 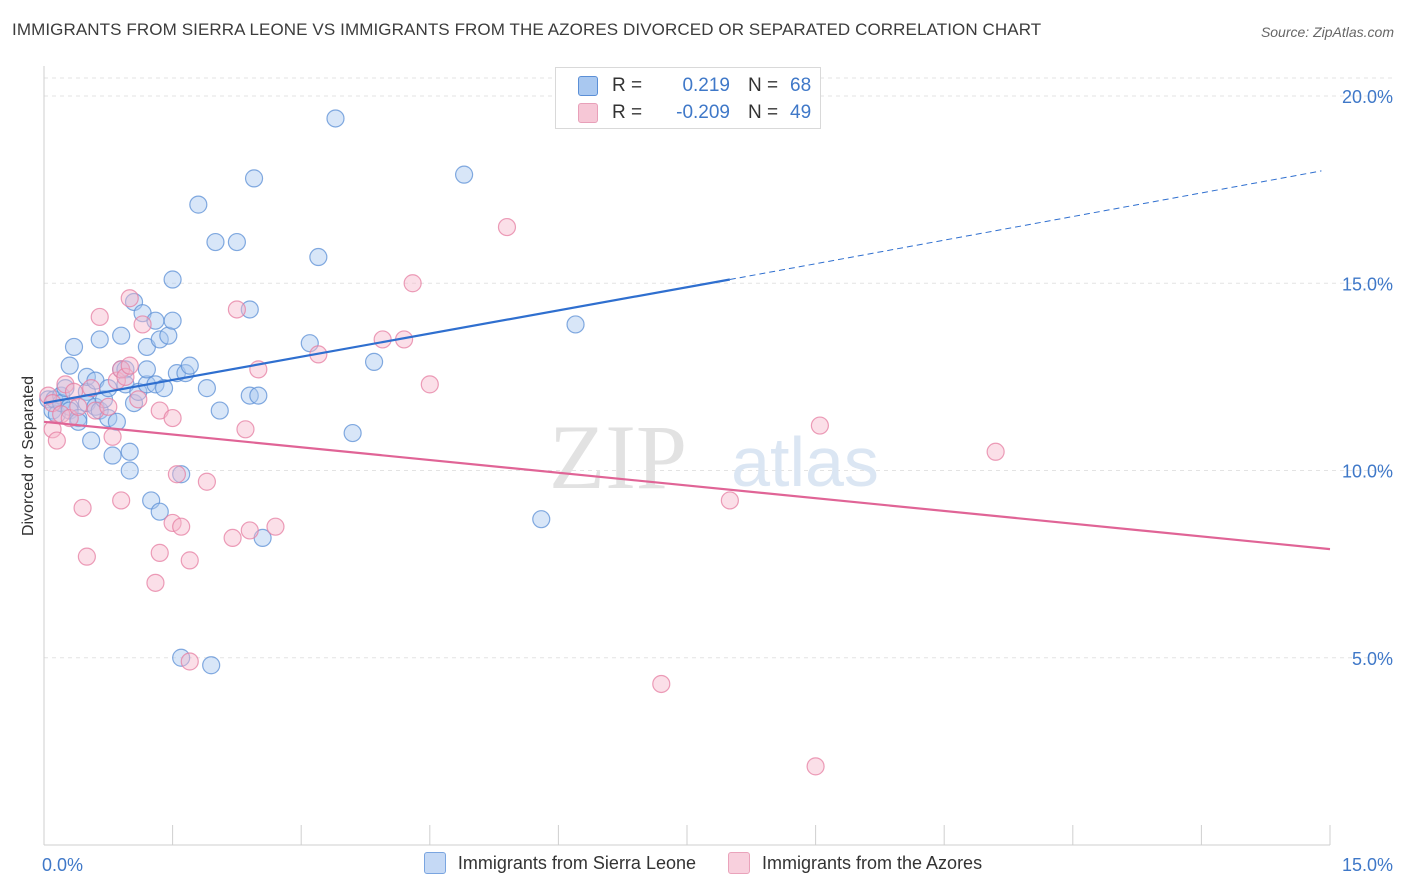 I want to click on y-tick-label-2: 15.0%, so click(x=1367, y=284).